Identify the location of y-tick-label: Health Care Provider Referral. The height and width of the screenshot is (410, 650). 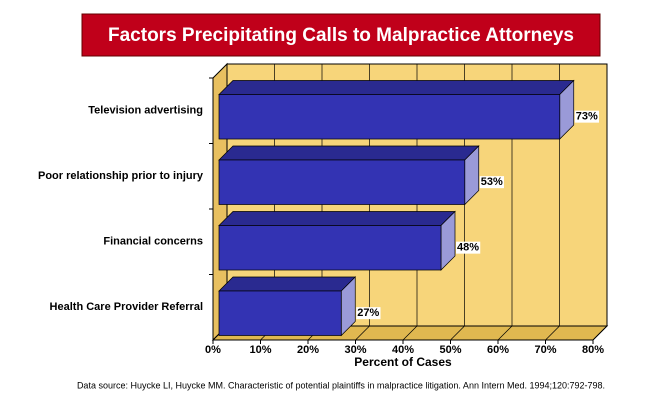
(126, 307).